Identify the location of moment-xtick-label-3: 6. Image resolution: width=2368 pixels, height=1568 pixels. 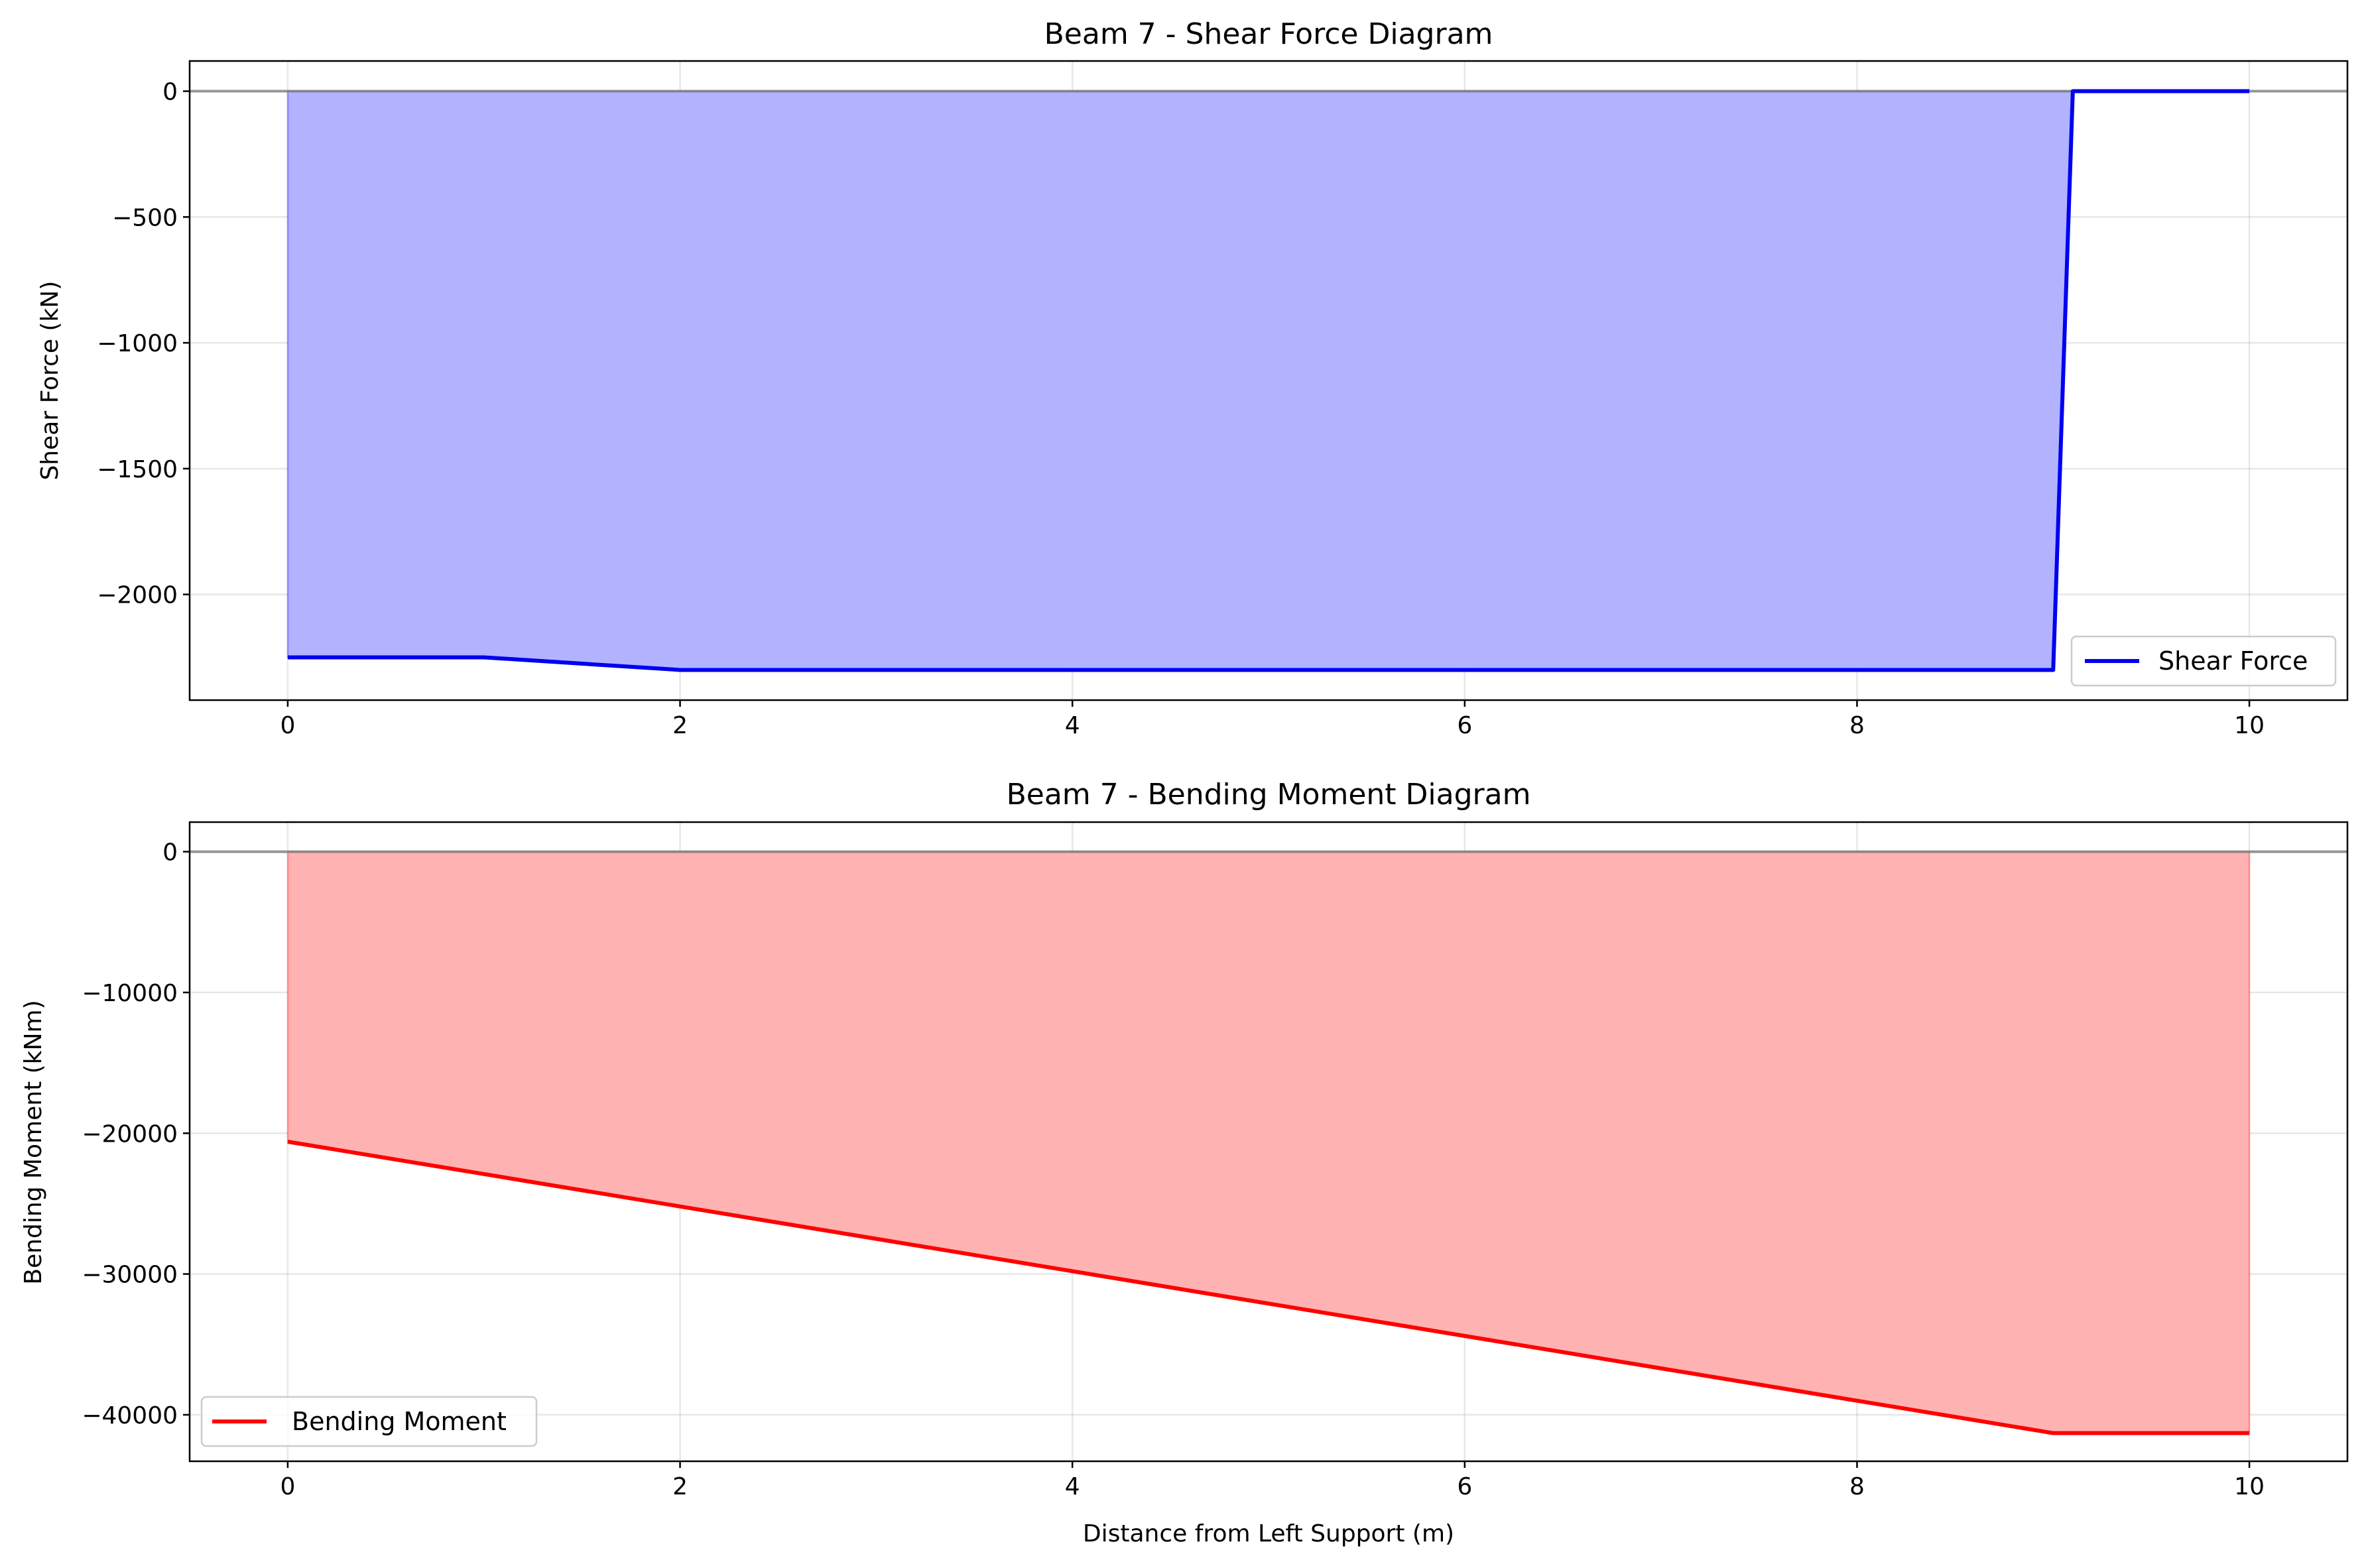
(1464, 1486).